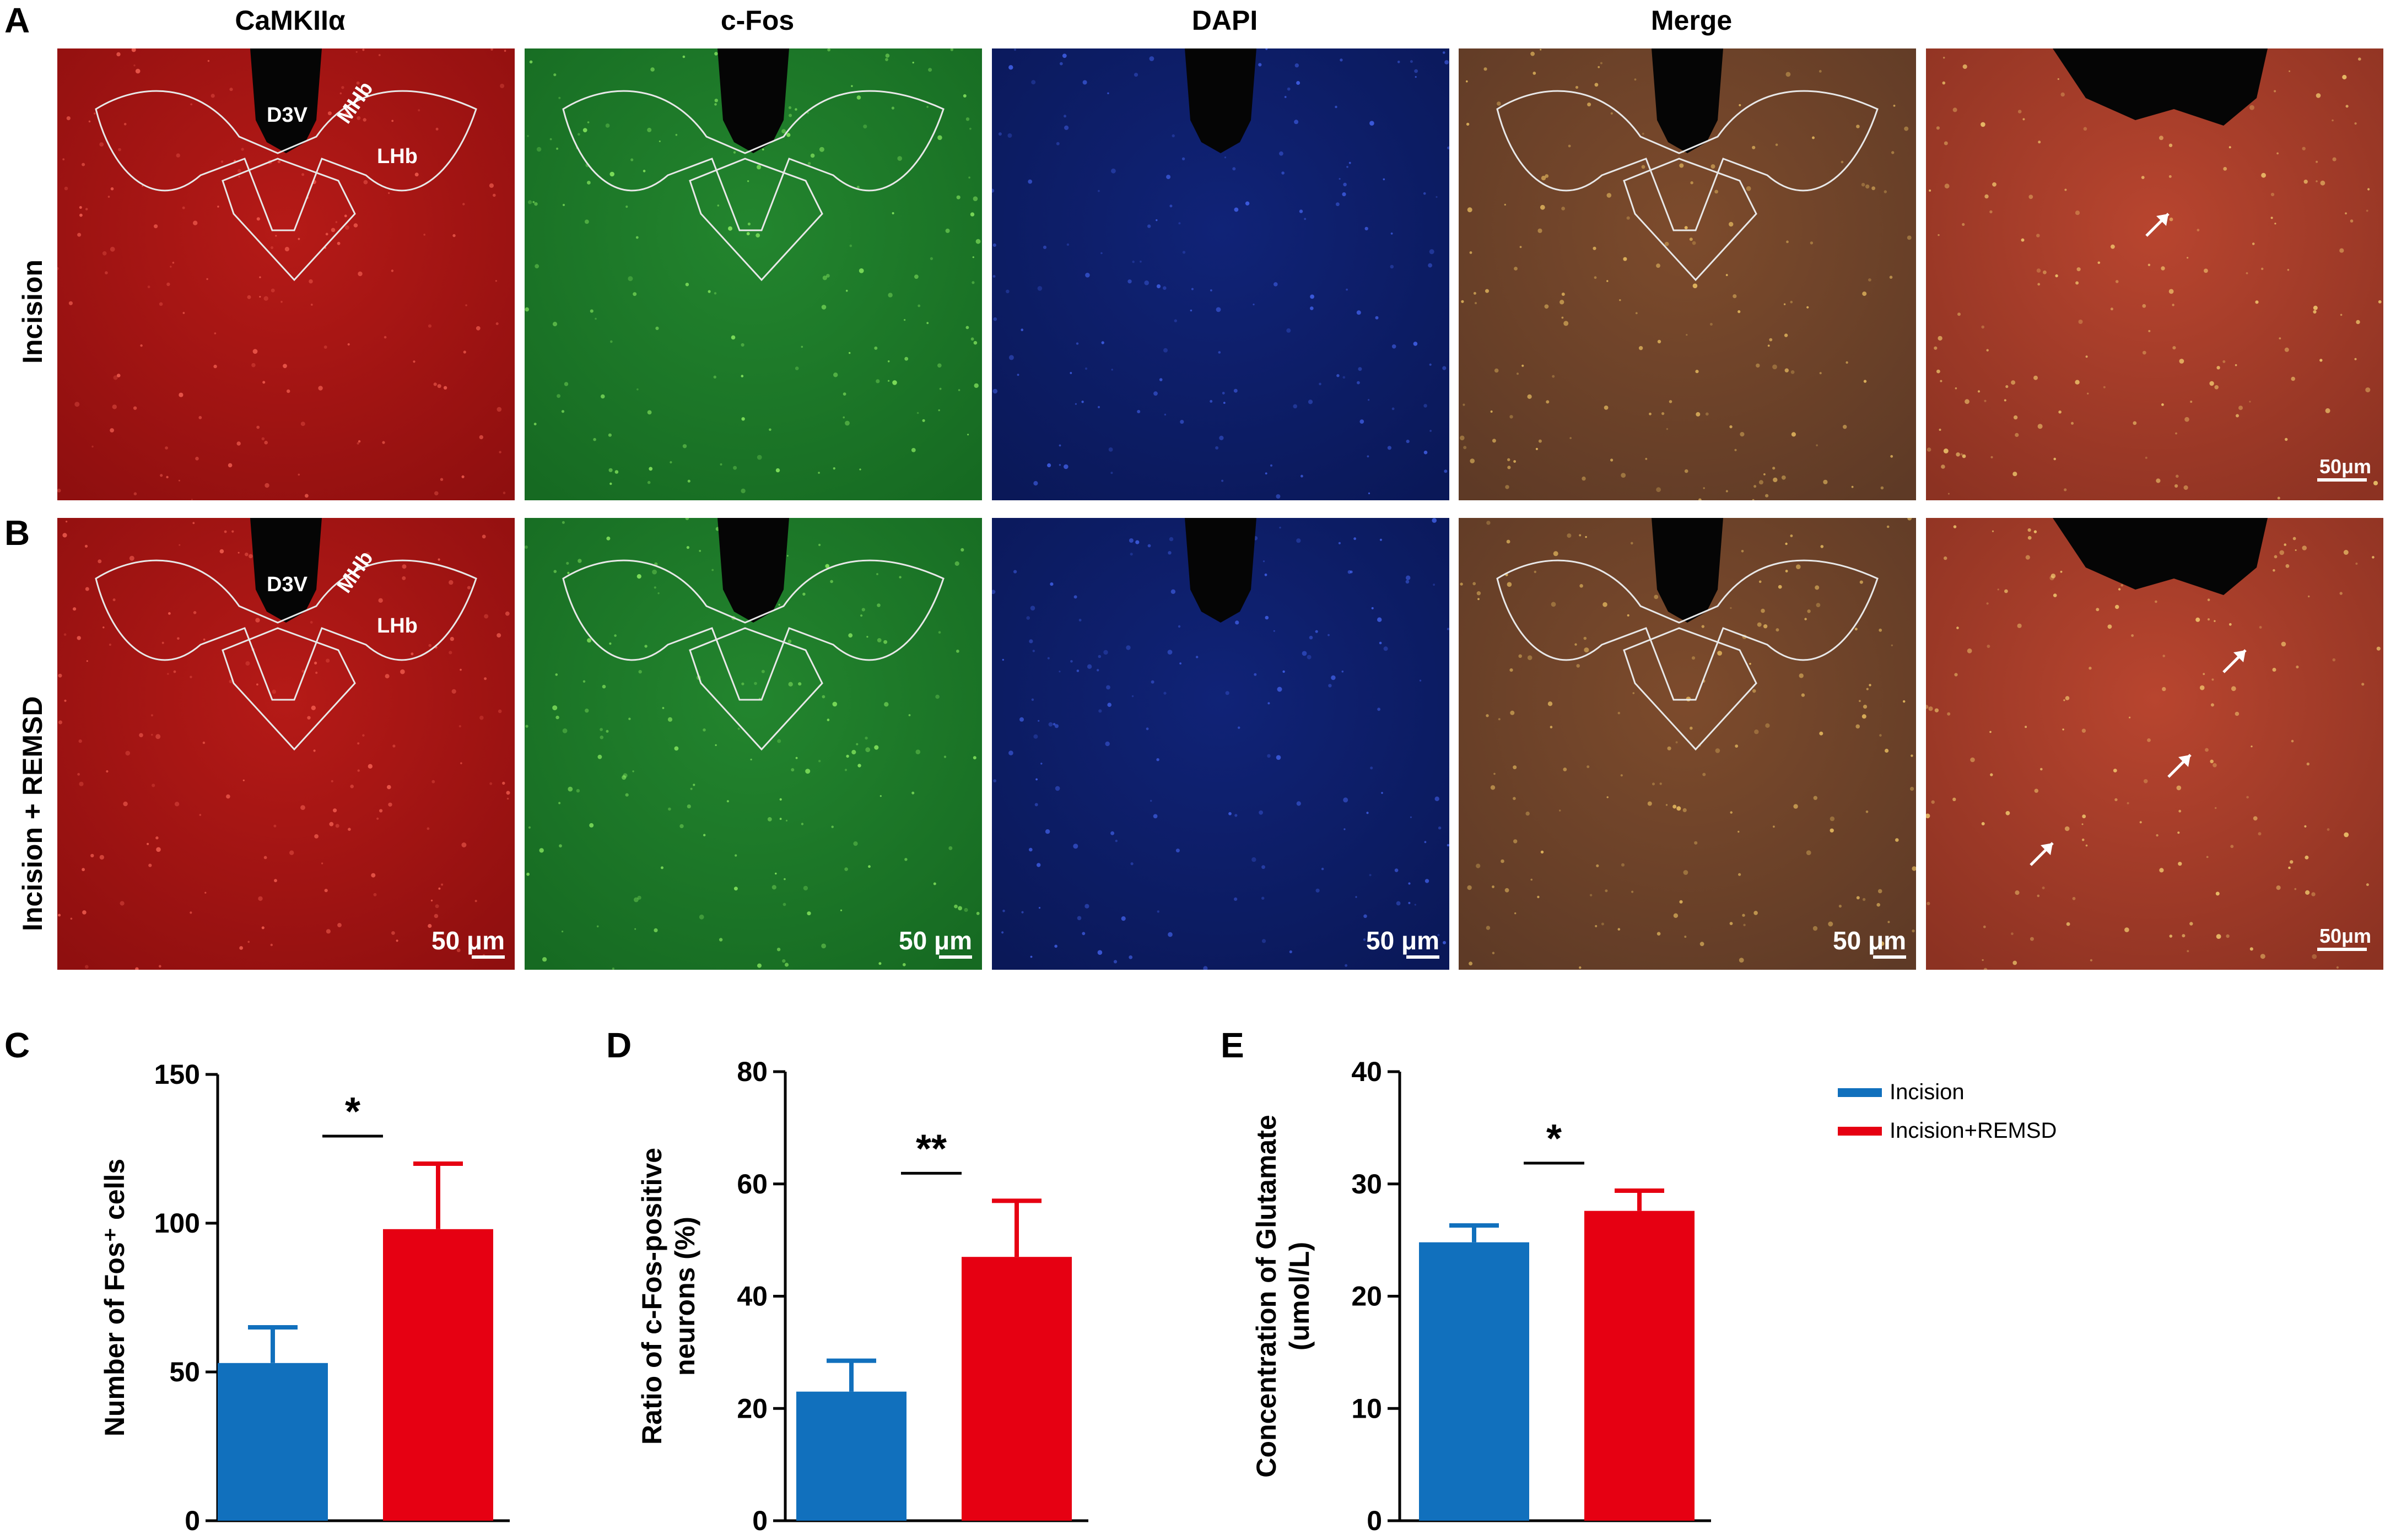 The width and height of the screenshot is (2385, 1540). Describe the element at coordinates (286, 274) in the screenshot. I see `micrograph-camkii-row1: D3V MHb LHb` at that location.